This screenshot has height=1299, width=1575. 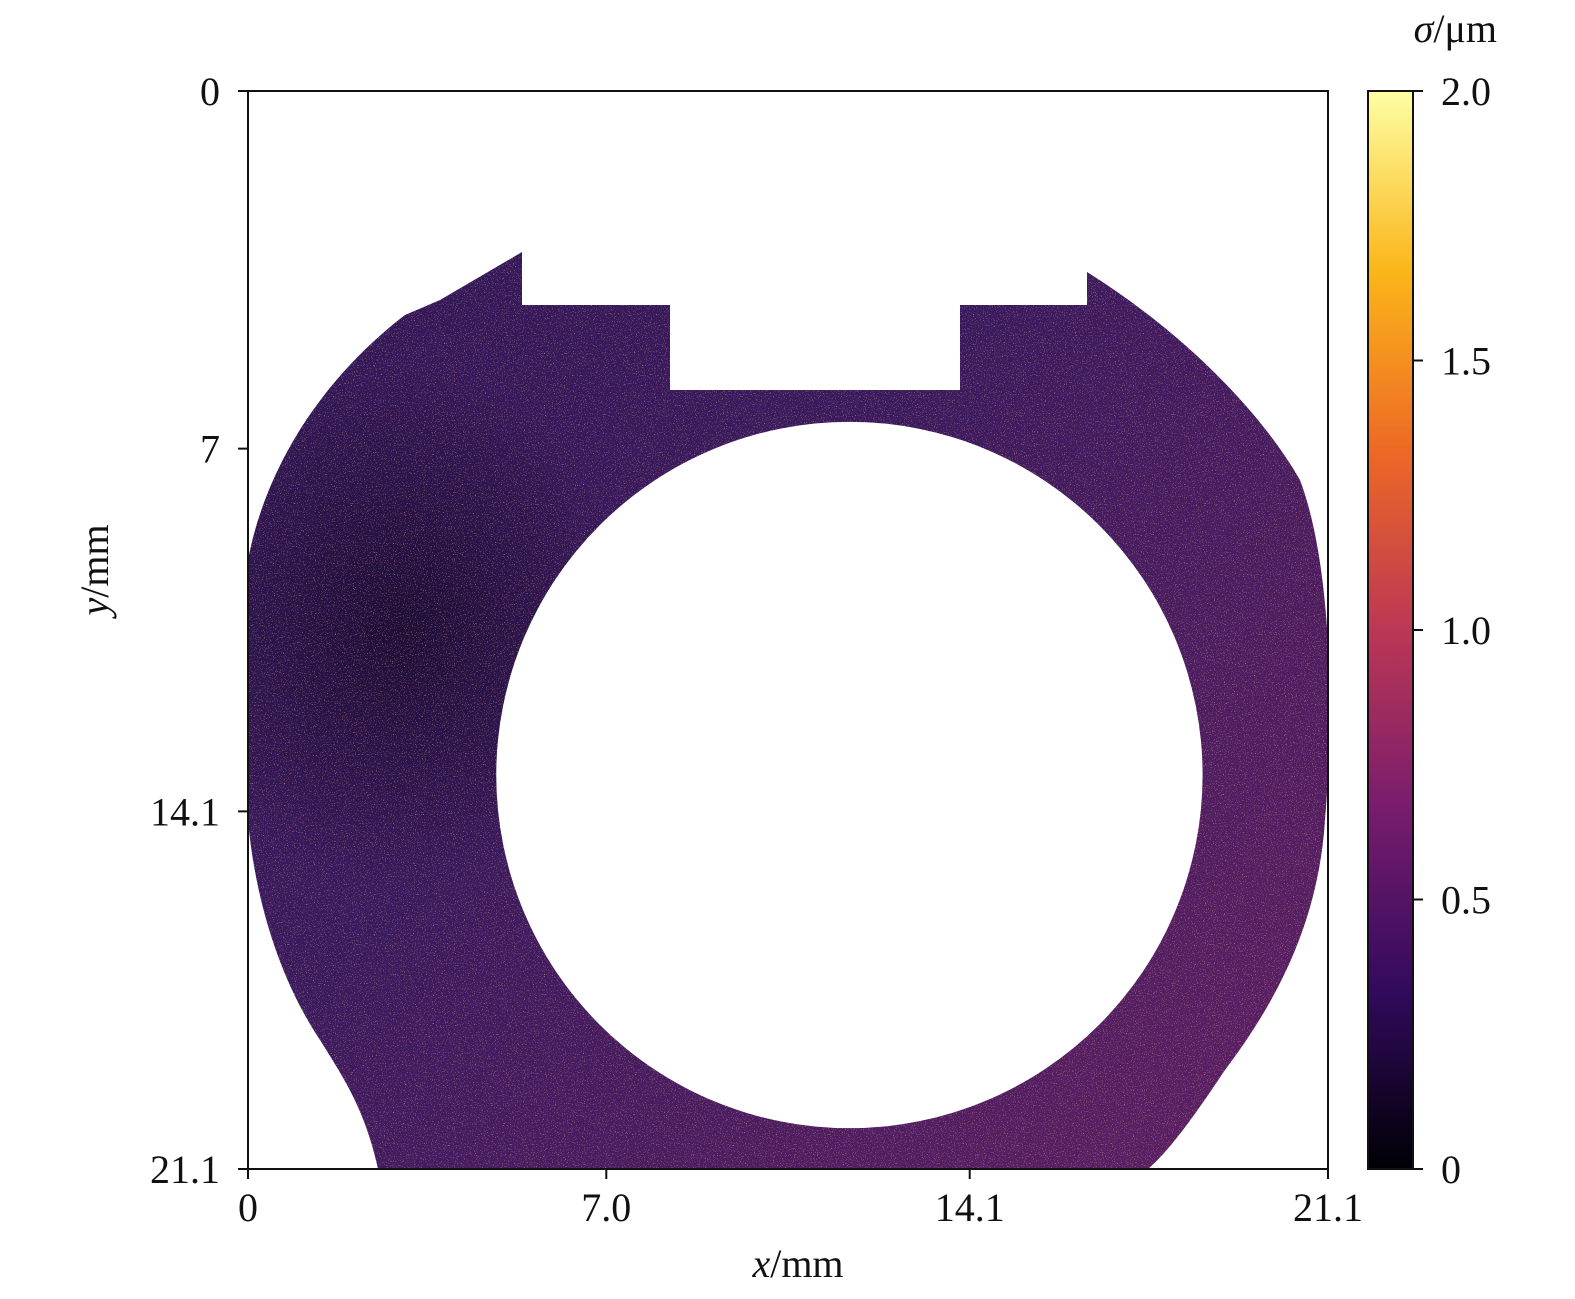 What do you see at coordinates (1455, 28) in the screenshot?
I see `colorbar-label: σ/μm` at bounding box center [1455, 28].